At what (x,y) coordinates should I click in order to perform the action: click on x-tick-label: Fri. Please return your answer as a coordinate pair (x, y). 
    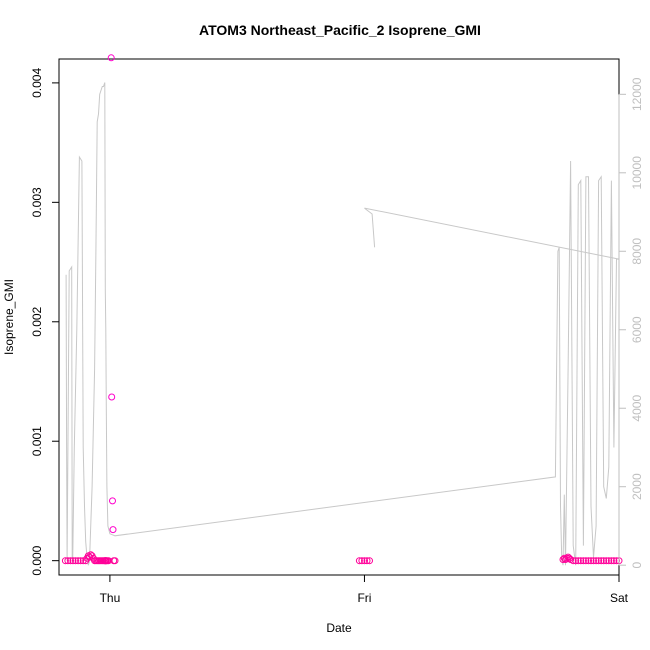
    Looking at the image, I should click on (364, 598).